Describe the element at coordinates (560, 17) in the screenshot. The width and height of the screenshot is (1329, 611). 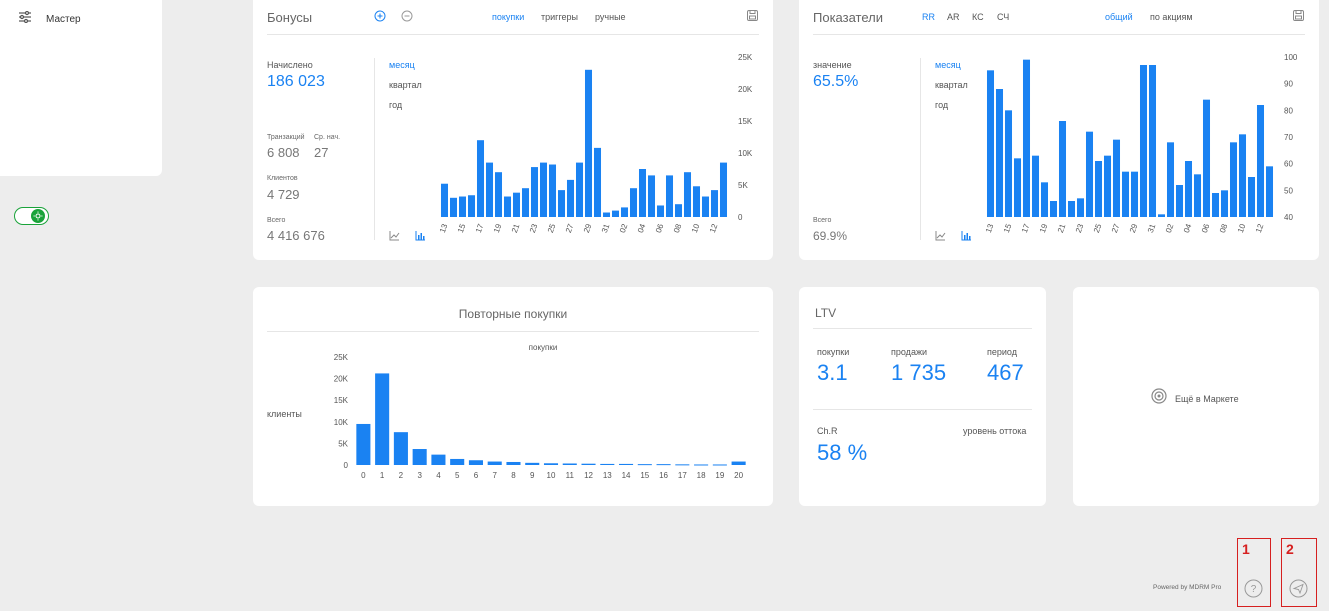
I see `tab-triggers: триггеры` at that location.